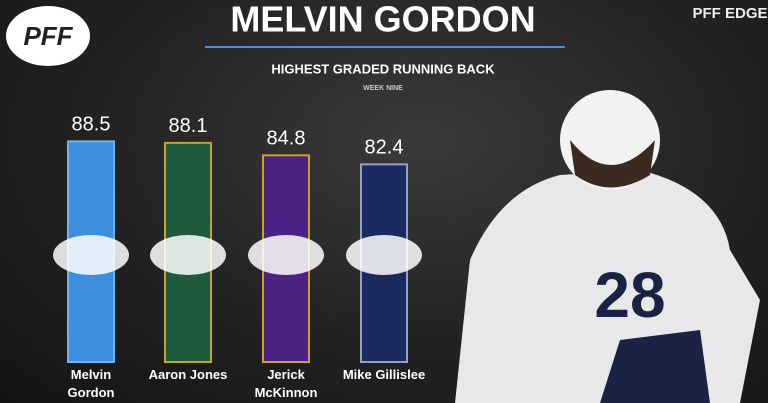 The image size is (768, 403). I want to click on chart-title: MELVIN GORDON, so click(382, 20).